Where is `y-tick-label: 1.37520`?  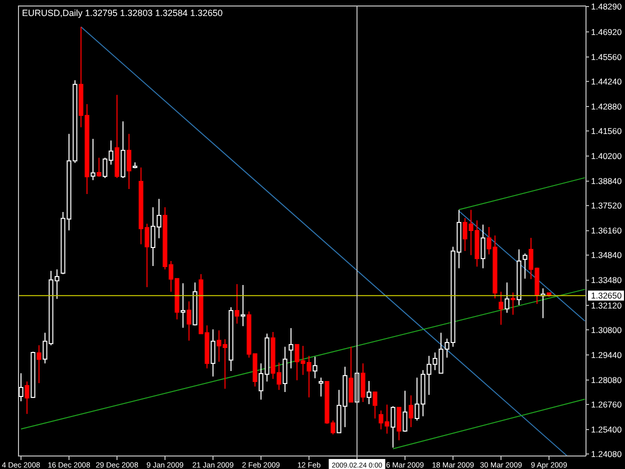 y-tick-label: 1.37520 is located at coordinates (606, 205).